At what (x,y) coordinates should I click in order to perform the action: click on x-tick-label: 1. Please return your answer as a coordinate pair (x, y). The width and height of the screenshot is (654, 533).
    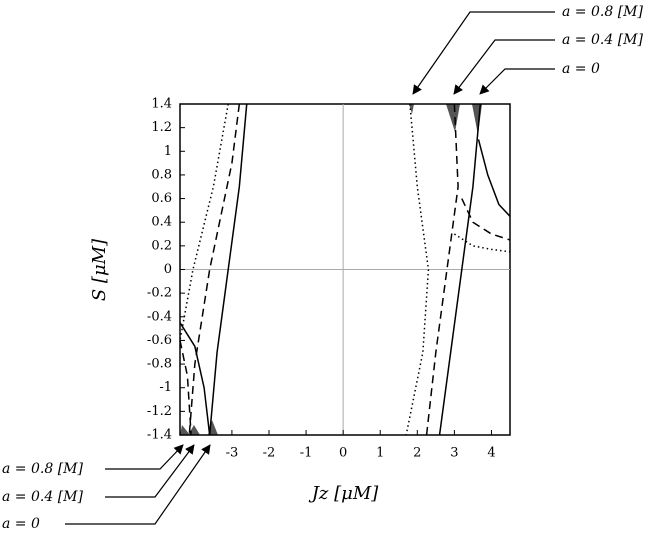
    Looking at the image, I should click on (380, 453).